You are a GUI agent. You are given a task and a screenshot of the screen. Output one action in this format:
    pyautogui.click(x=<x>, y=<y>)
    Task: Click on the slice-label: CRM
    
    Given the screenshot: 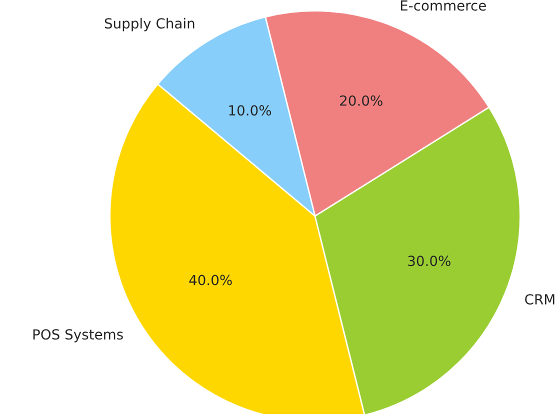 What is the action you would take?
    pyautogui.click(x=539, y=299)
    